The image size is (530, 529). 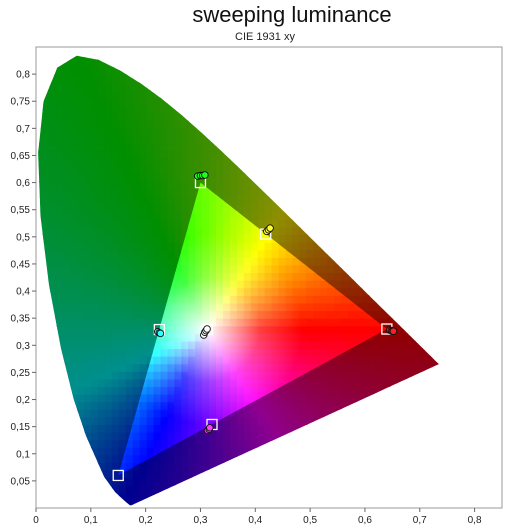 What do you see at coordinates (146, 520) in the screenshot?
I see `x-tick-label: 0,2` at bounding box center [146, 520].